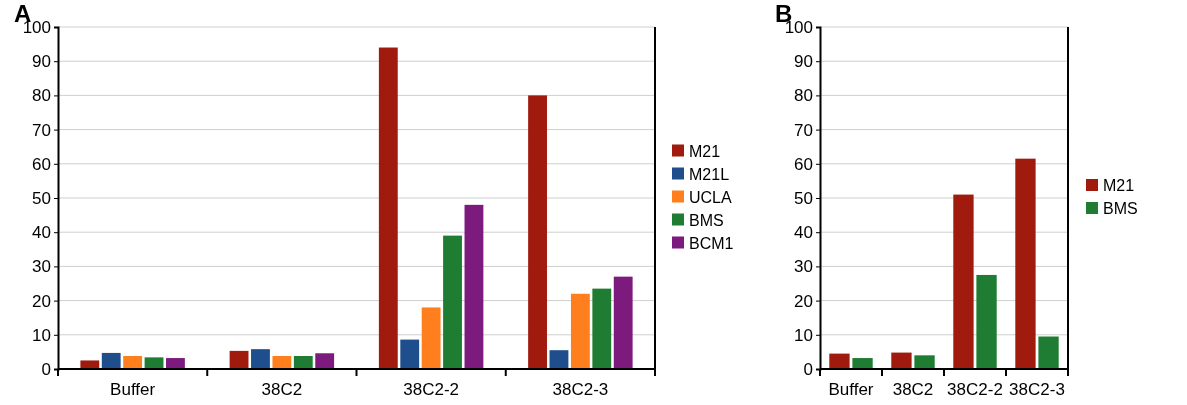  What do you see at coordinates (711, 197) in the screenshot?
I see `legend-label: UCLA` at bounding box center [711, 197].